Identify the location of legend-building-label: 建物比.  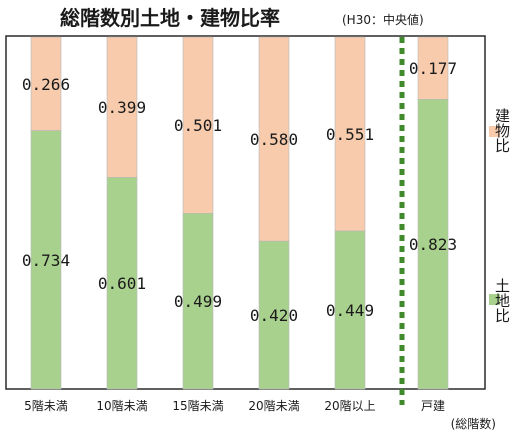
(502, 130).